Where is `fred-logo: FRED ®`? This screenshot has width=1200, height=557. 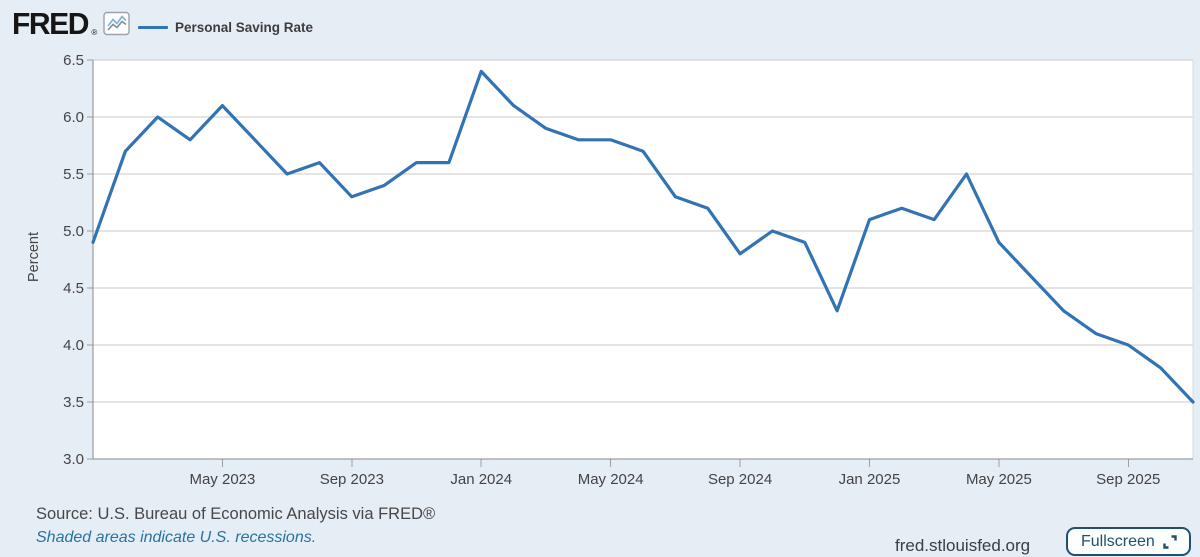
fred-logo: FRED ® is located at coordinates (71, 23).